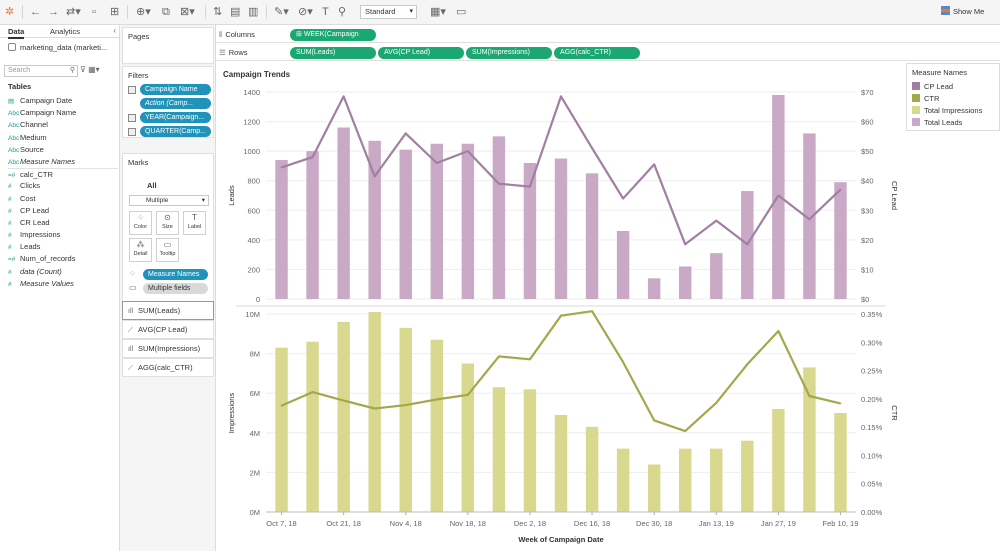 The width and height of the screenshot is (1000, 553). Describe the element at coordinates (872, 399) in the screenshot. I see `y2-tick-label: 0.20%` at that location.